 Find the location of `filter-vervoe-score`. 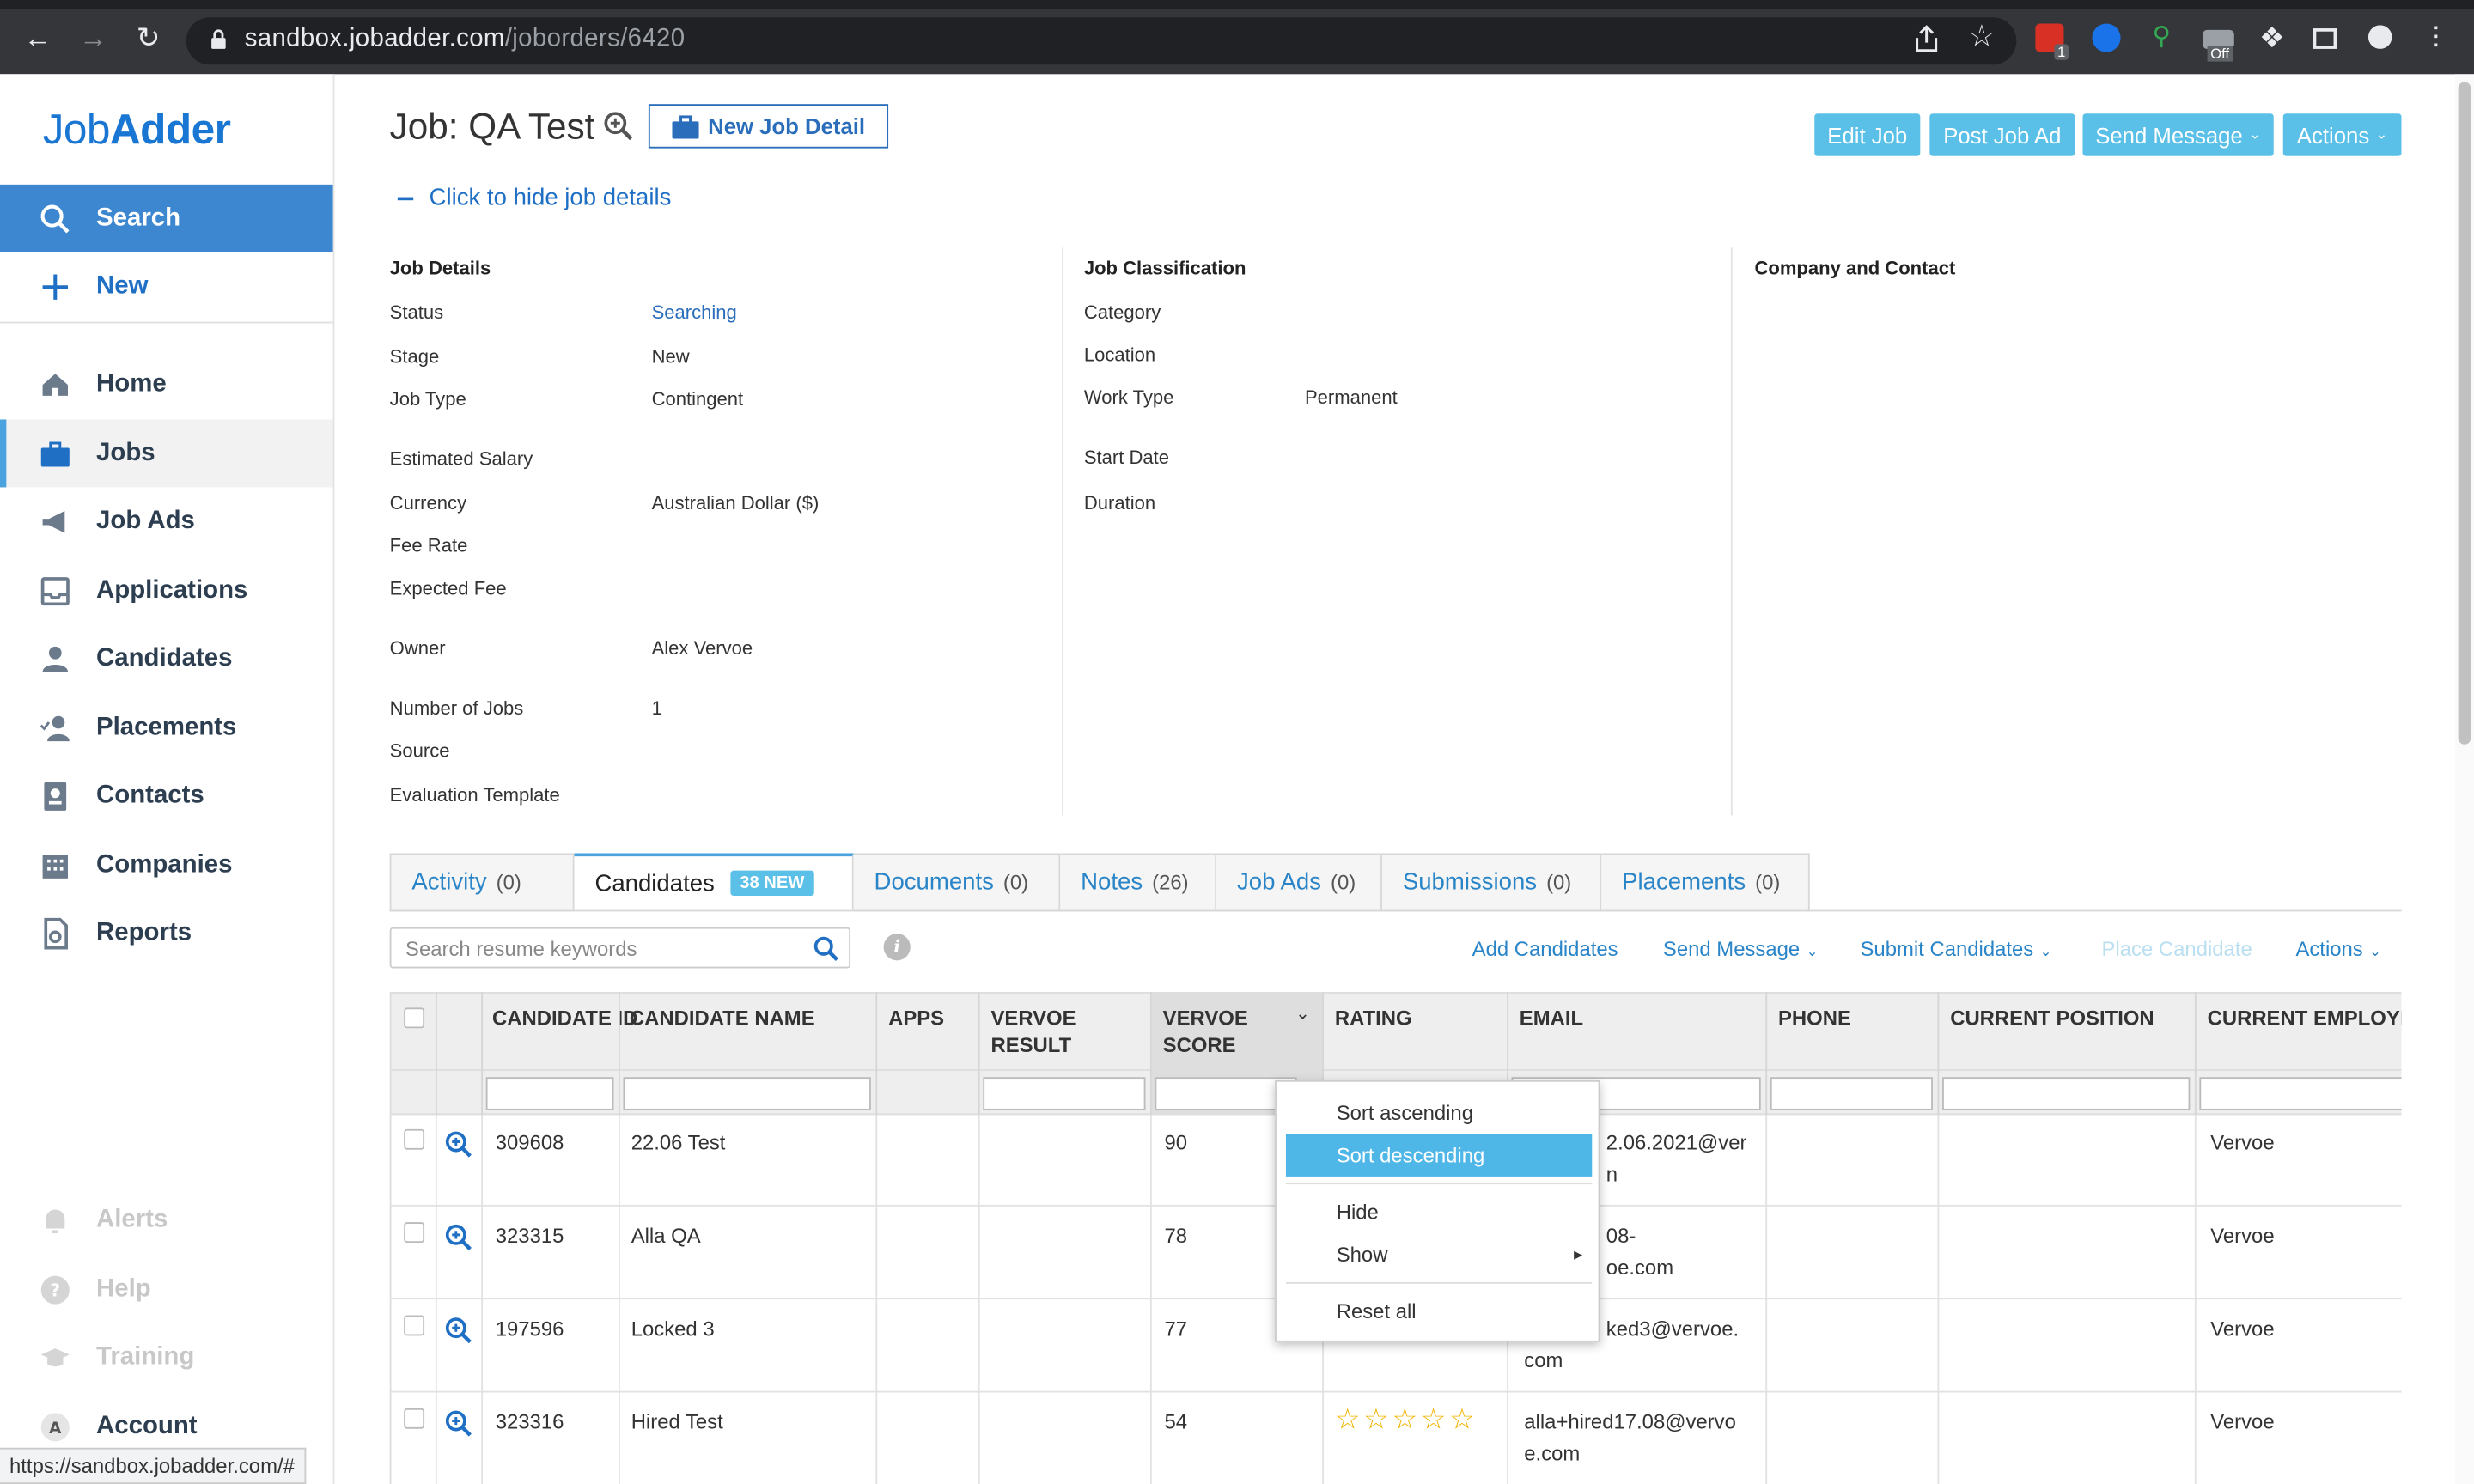

filter-vervoe-score is located at coordinates (1226, 1093).